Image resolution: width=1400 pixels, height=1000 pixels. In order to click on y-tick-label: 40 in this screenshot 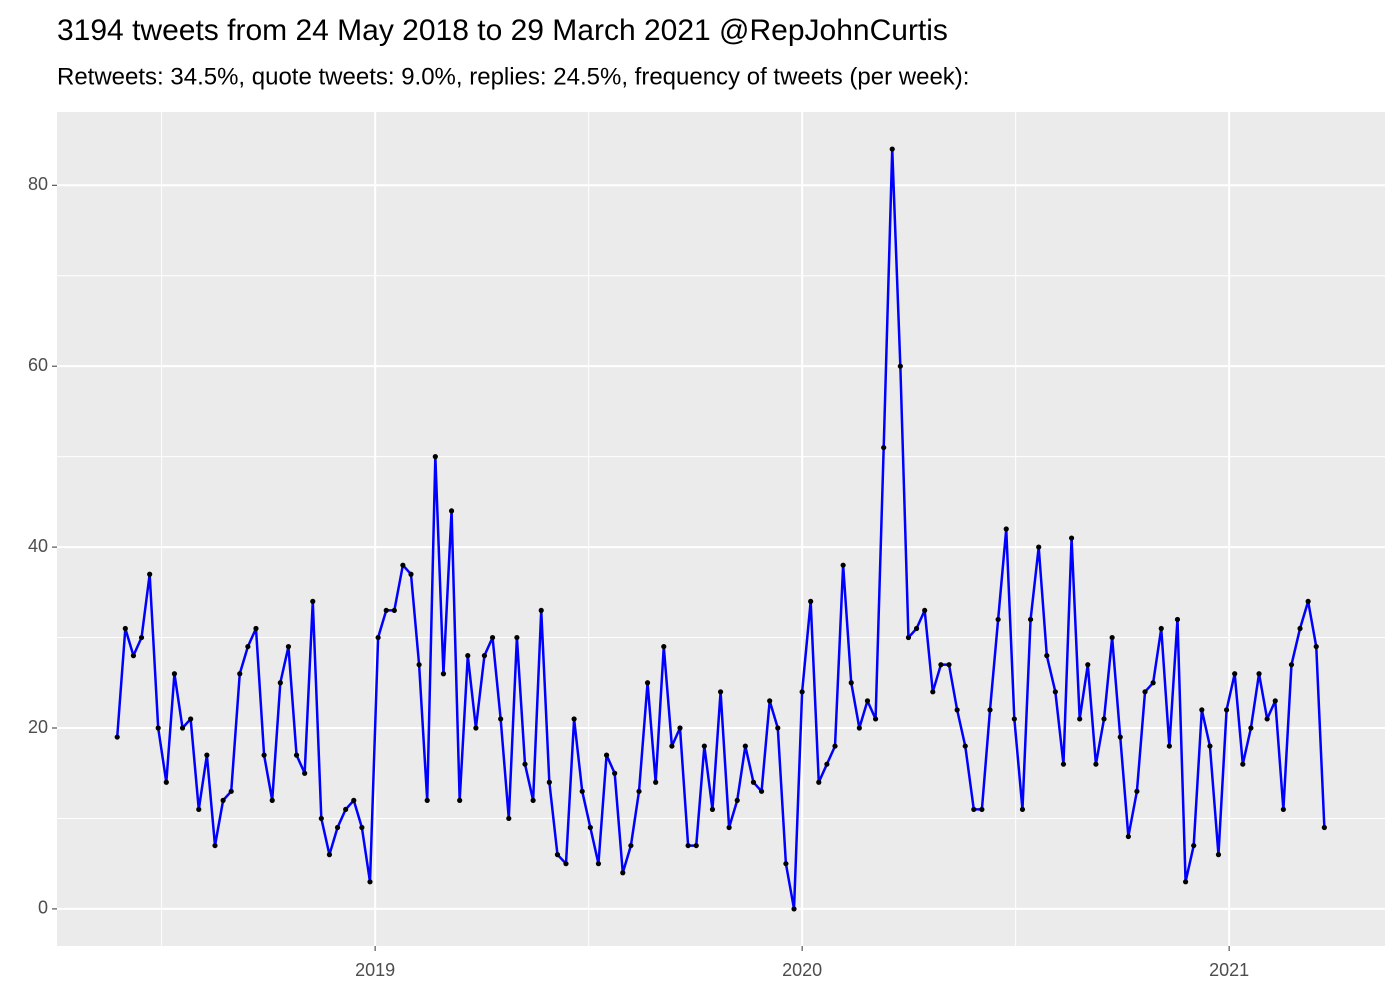, I will do `click(38, 546)`.